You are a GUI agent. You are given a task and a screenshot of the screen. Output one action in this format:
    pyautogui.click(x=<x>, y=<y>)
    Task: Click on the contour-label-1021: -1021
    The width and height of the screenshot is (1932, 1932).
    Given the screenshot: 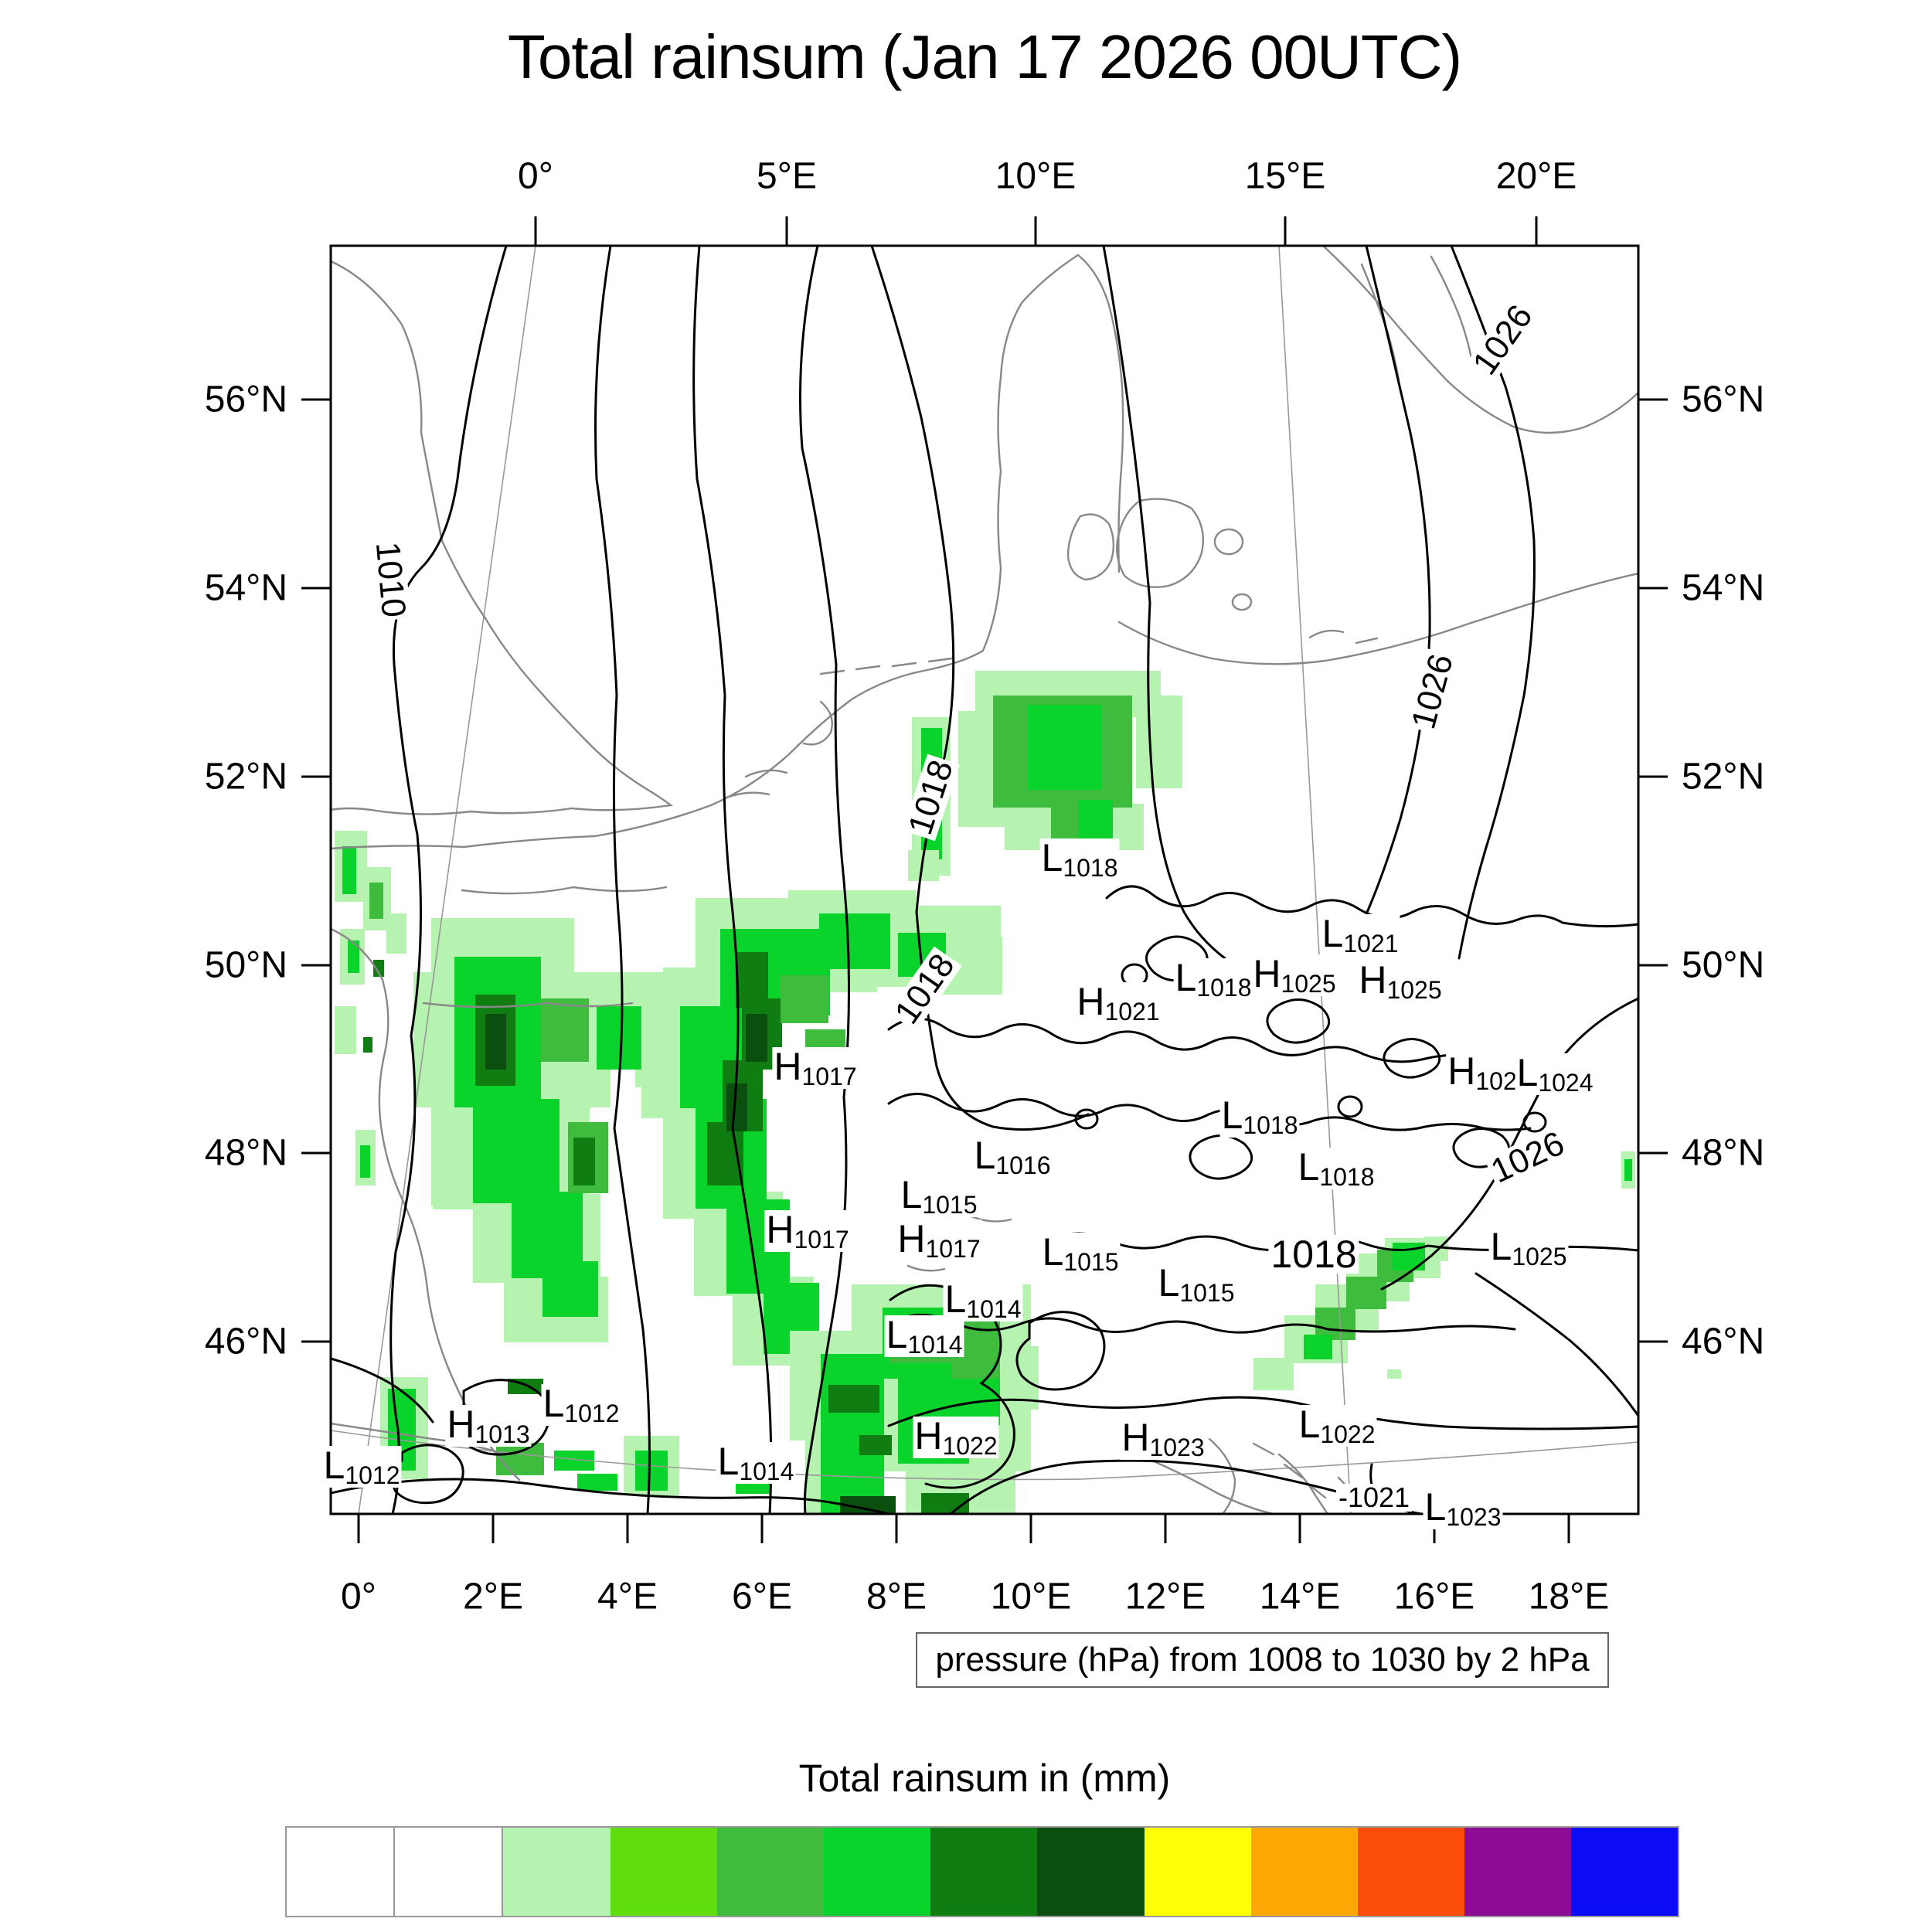 What is the action you would take?
    pyautogui.click(x=1374, y=1498)
    